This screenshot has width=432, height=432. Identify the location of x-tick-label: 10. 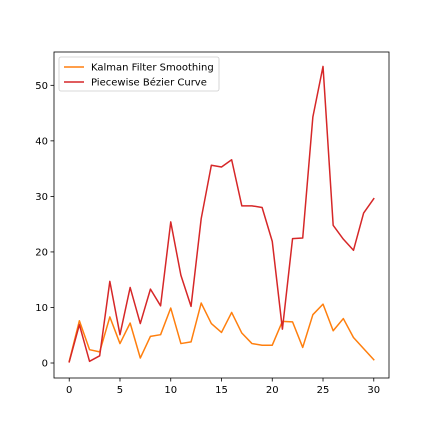
(170, 390).